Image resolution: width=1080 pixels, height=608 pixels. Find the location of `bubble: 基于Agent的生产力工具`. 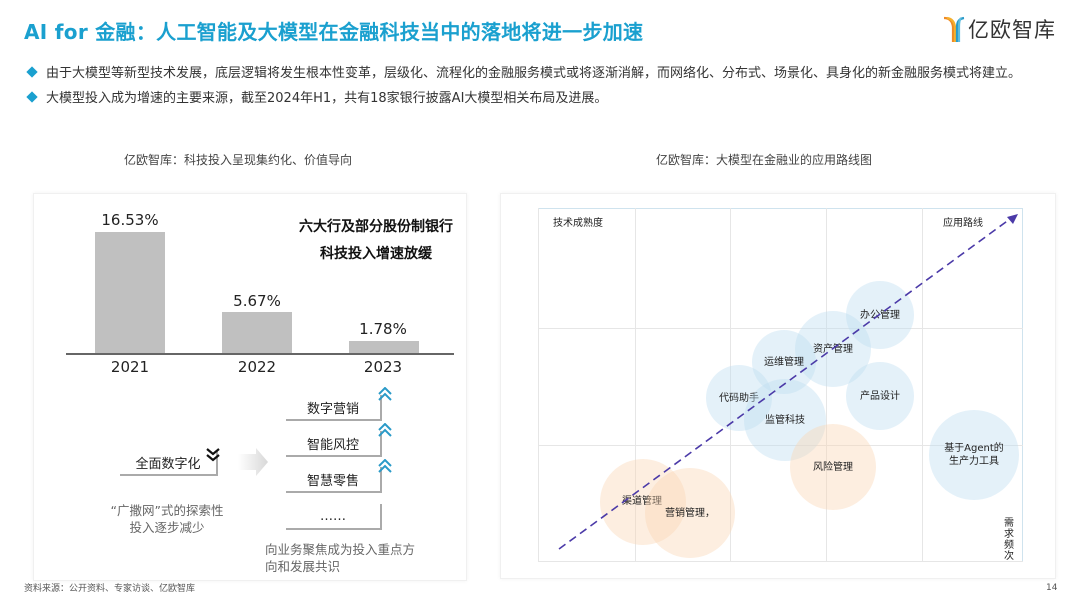

bubble: 基于Agent的生产力工具 is located at coordinates (974, 455).